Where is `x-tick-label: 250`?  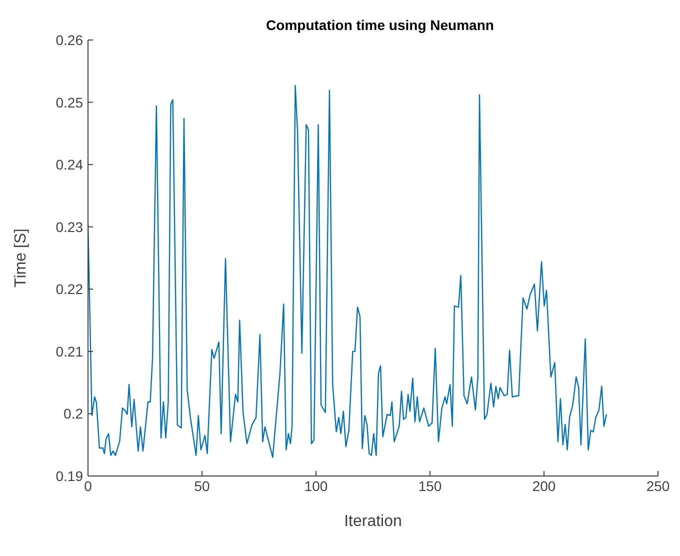
x-tick-label: 250 is located at coordinates (658, 486).